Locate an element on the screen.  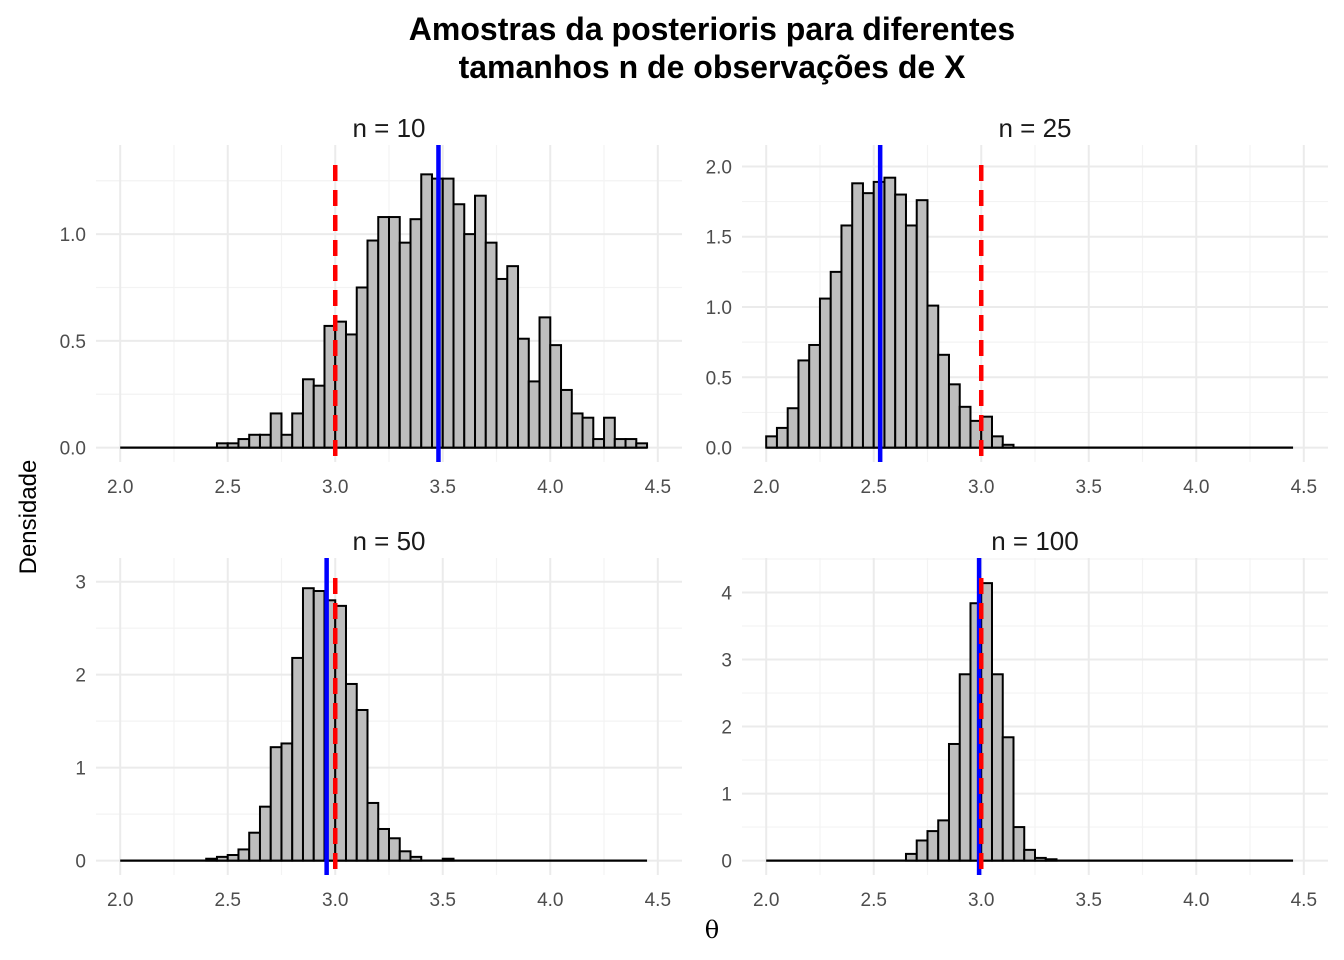
y-tick-label: 1 is located at coordinates (726, 795).